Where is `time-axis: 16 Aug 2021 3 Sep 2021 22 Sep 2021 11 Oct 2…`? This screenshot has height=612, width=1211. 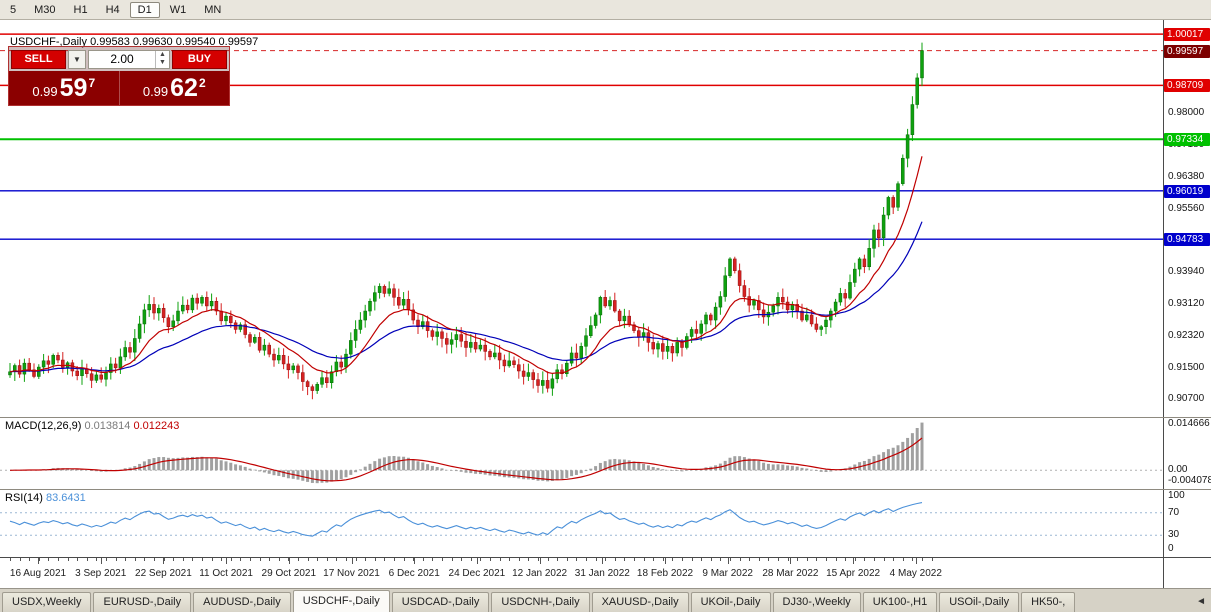
time-axis: 16 Aug 2021 3 Sep 2021 22 Sep 2021 11 Oct 2… is located at coordinates (581, 573).